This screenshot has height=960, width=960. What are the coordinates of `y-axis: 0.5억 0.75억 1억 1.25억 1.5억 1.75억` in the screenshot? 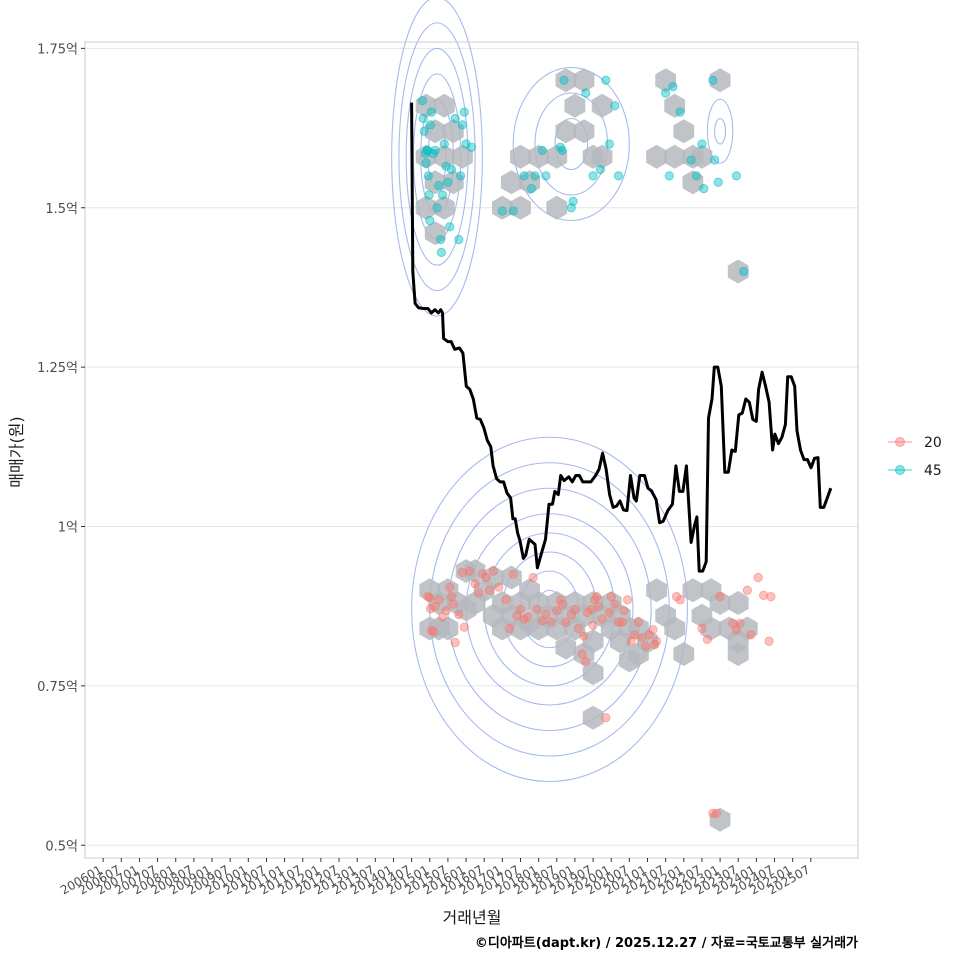 It's located at (61, 448).